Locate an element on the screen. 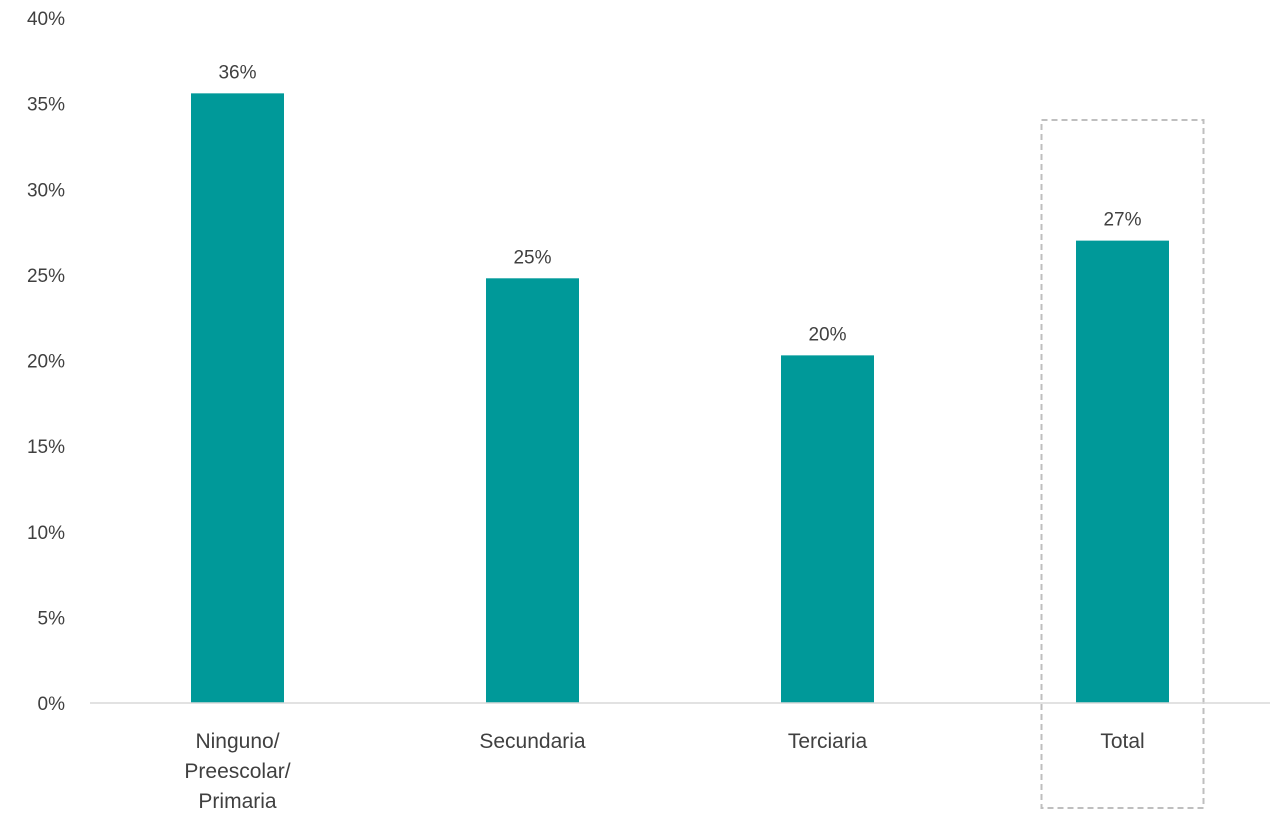 The height and width of the screenshot is (816, 1281). highlight-box is located at coordinates (1122, 464).